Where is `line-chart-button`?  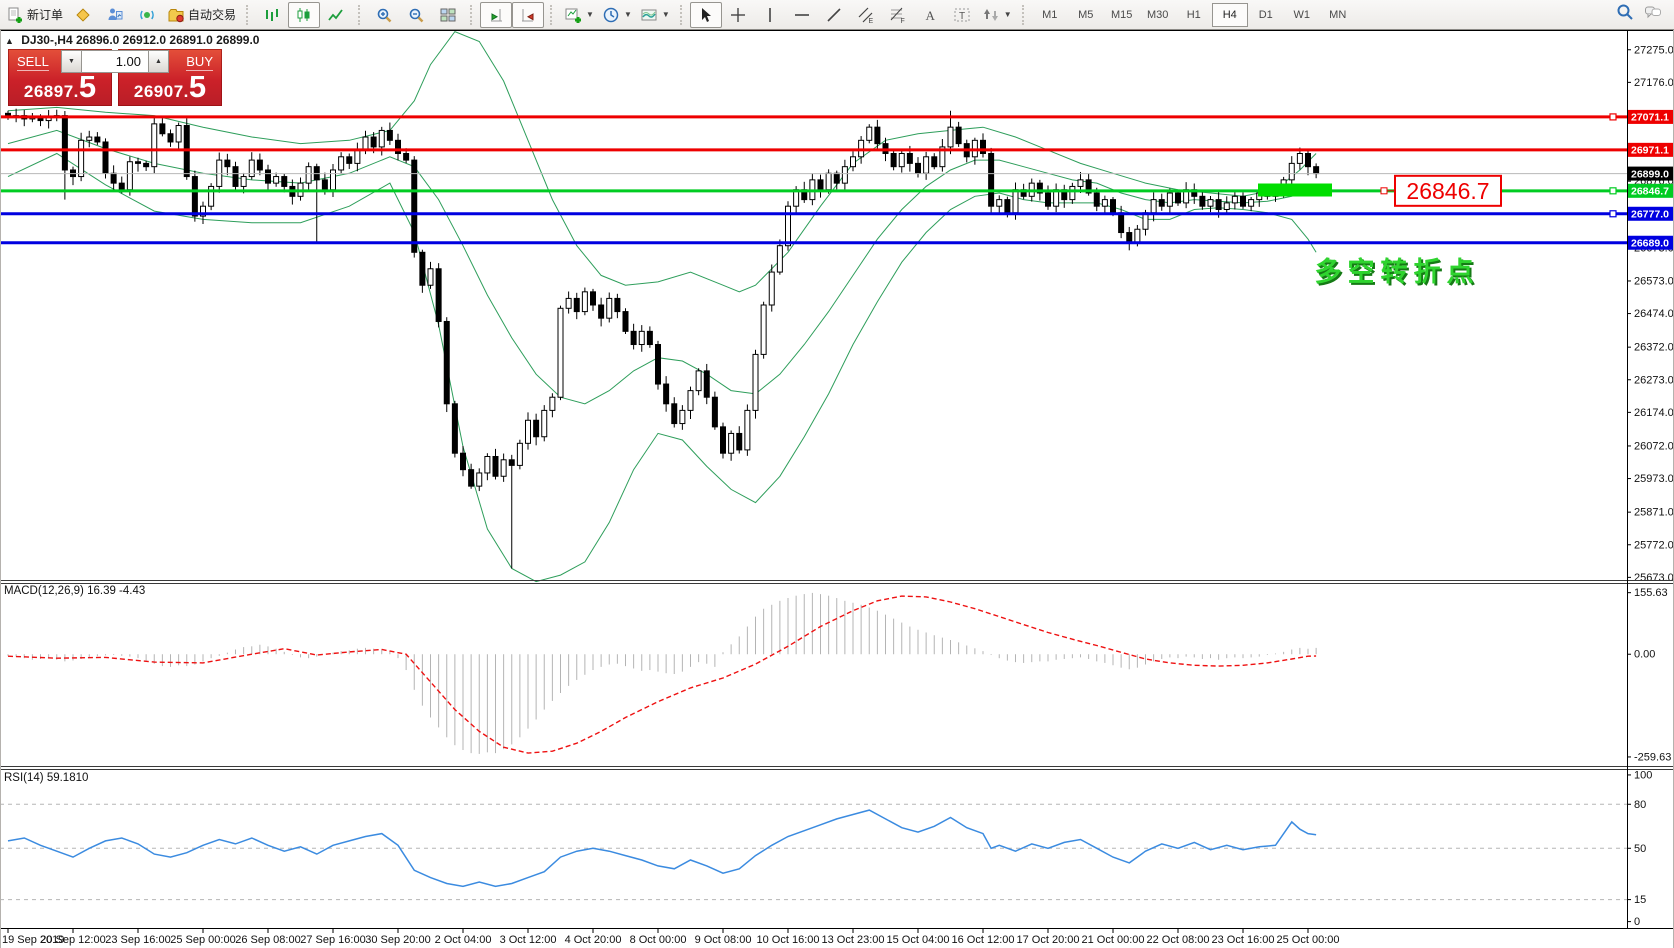 line-chart-button is located at coordinates (336, 15).